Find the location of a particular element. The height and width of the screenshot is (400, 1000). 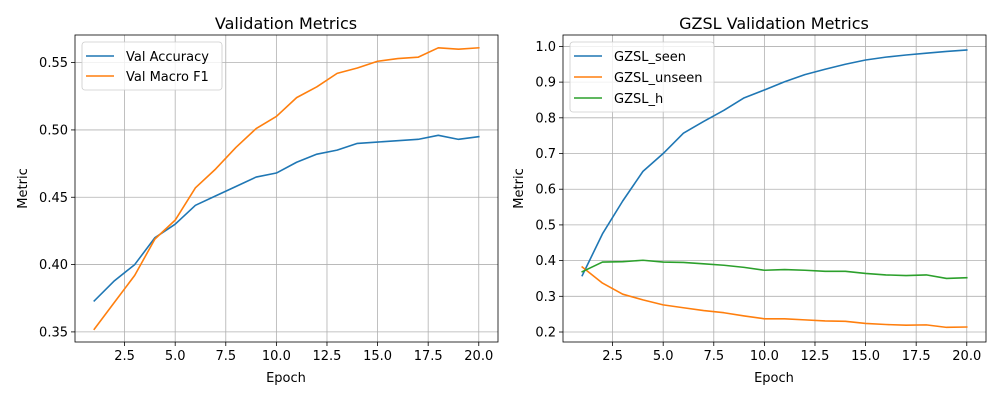

legend-label-val-macro-f1: Val Macro F1 is located at coordinates (167, 77).